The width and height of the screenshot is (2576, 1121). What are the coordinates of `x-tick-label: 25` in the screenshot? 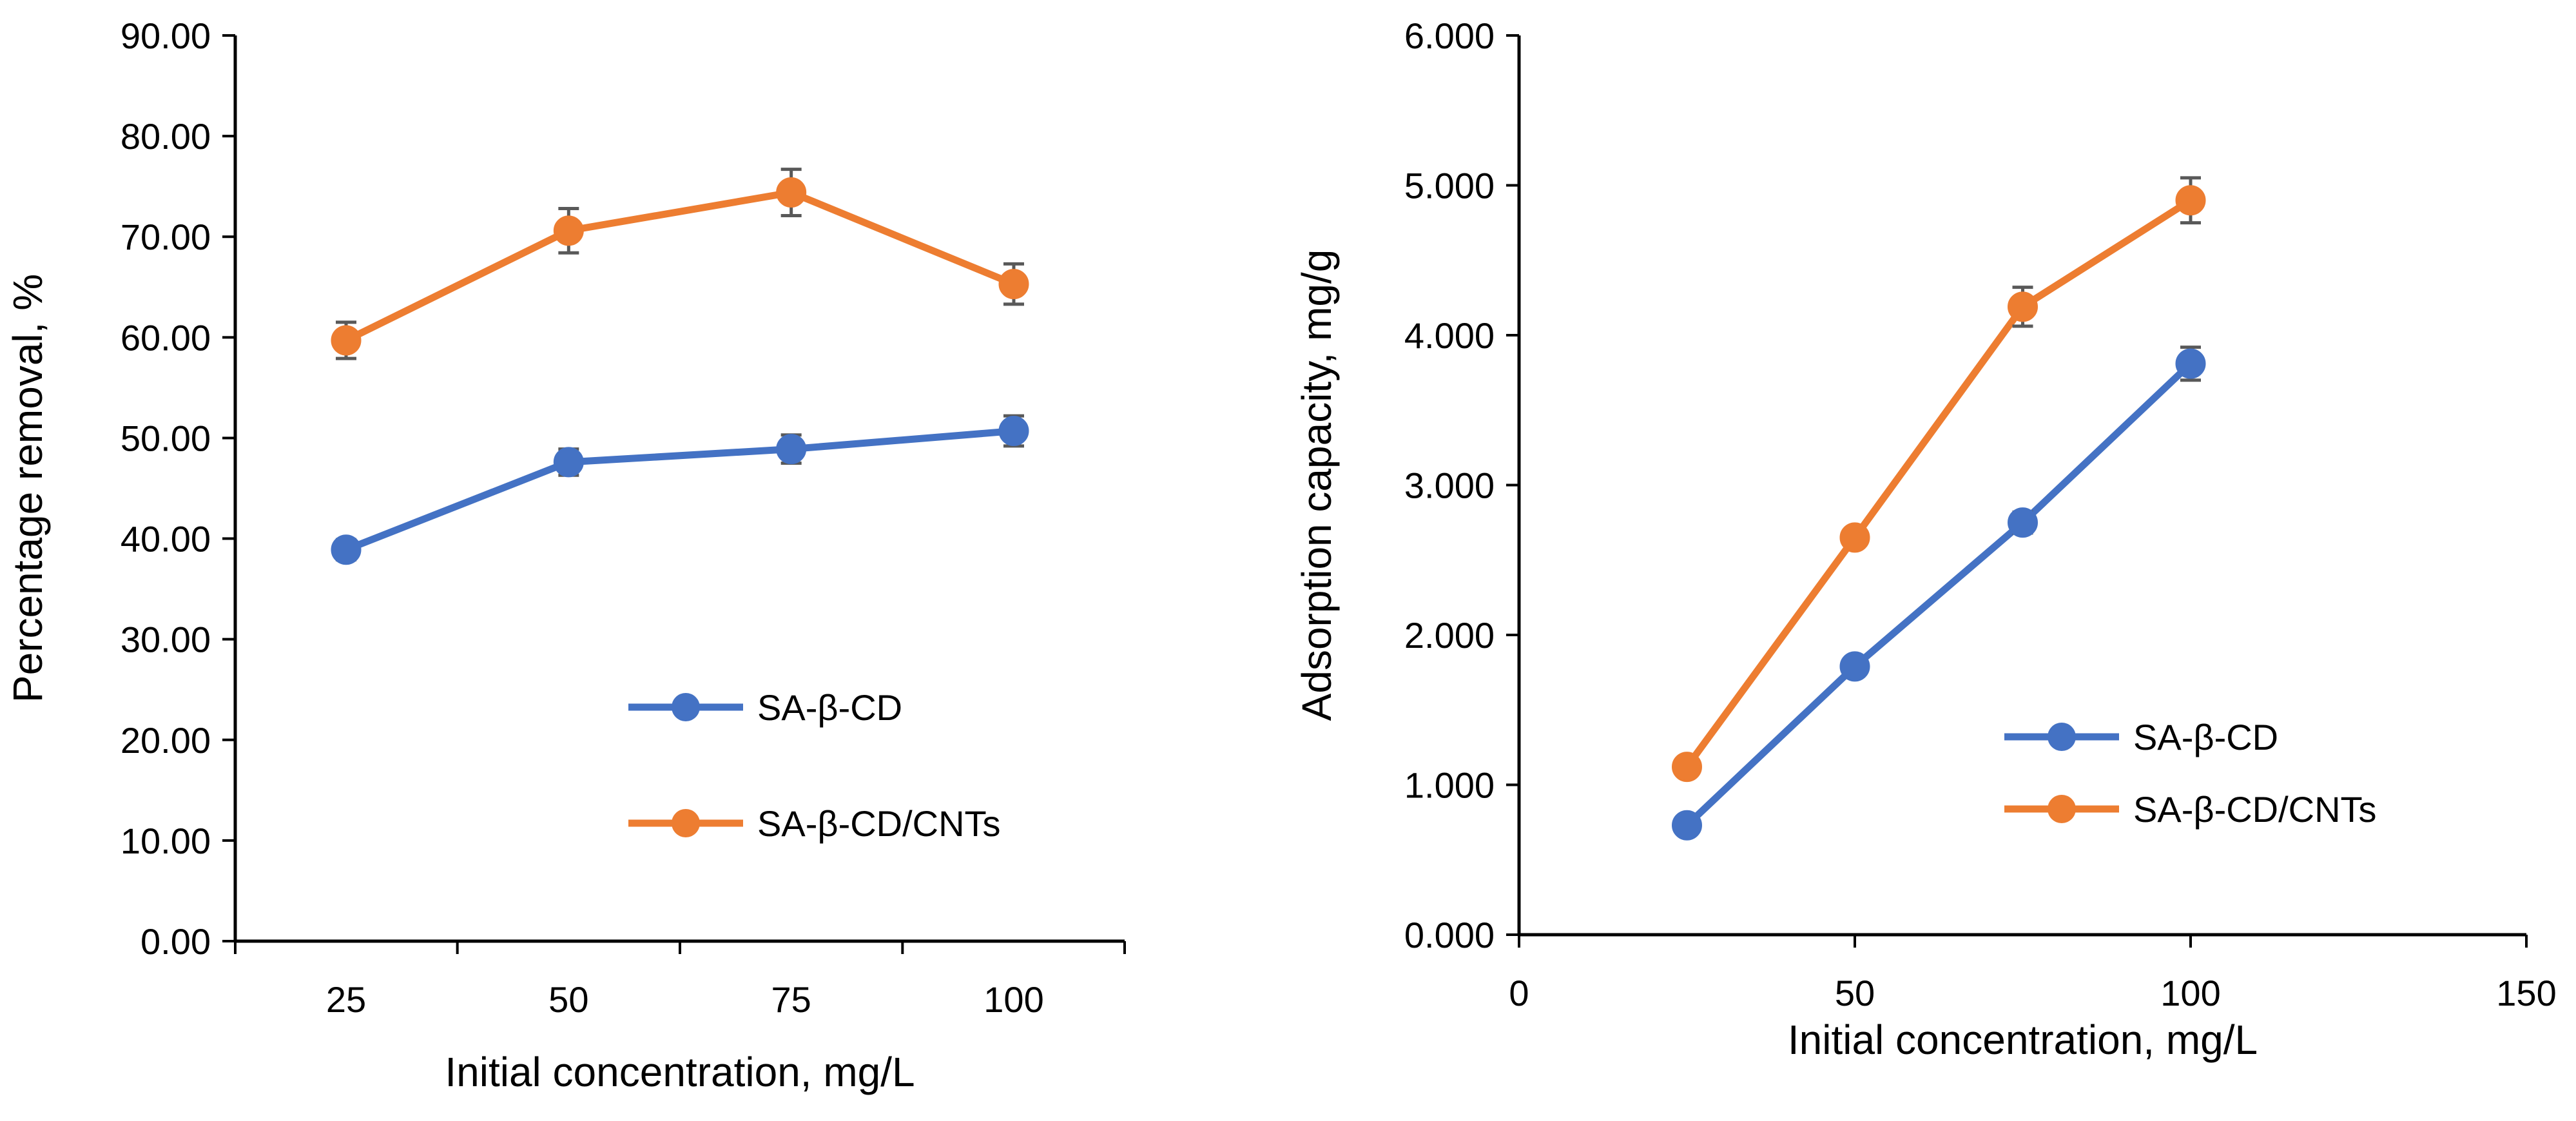 It's located at (346, 999).